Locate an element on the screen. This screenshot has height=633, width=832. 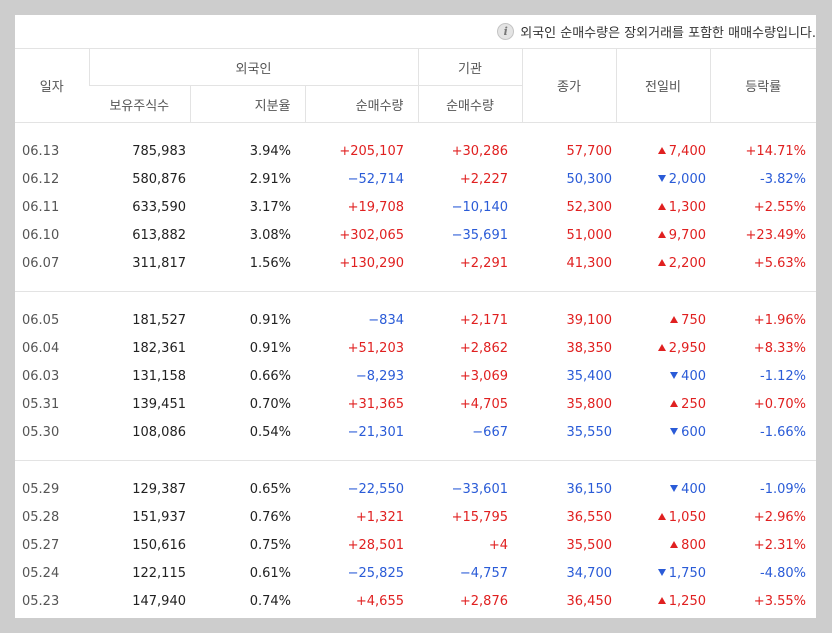
close-cell: 35,550 is located at coordinates (589, 432).